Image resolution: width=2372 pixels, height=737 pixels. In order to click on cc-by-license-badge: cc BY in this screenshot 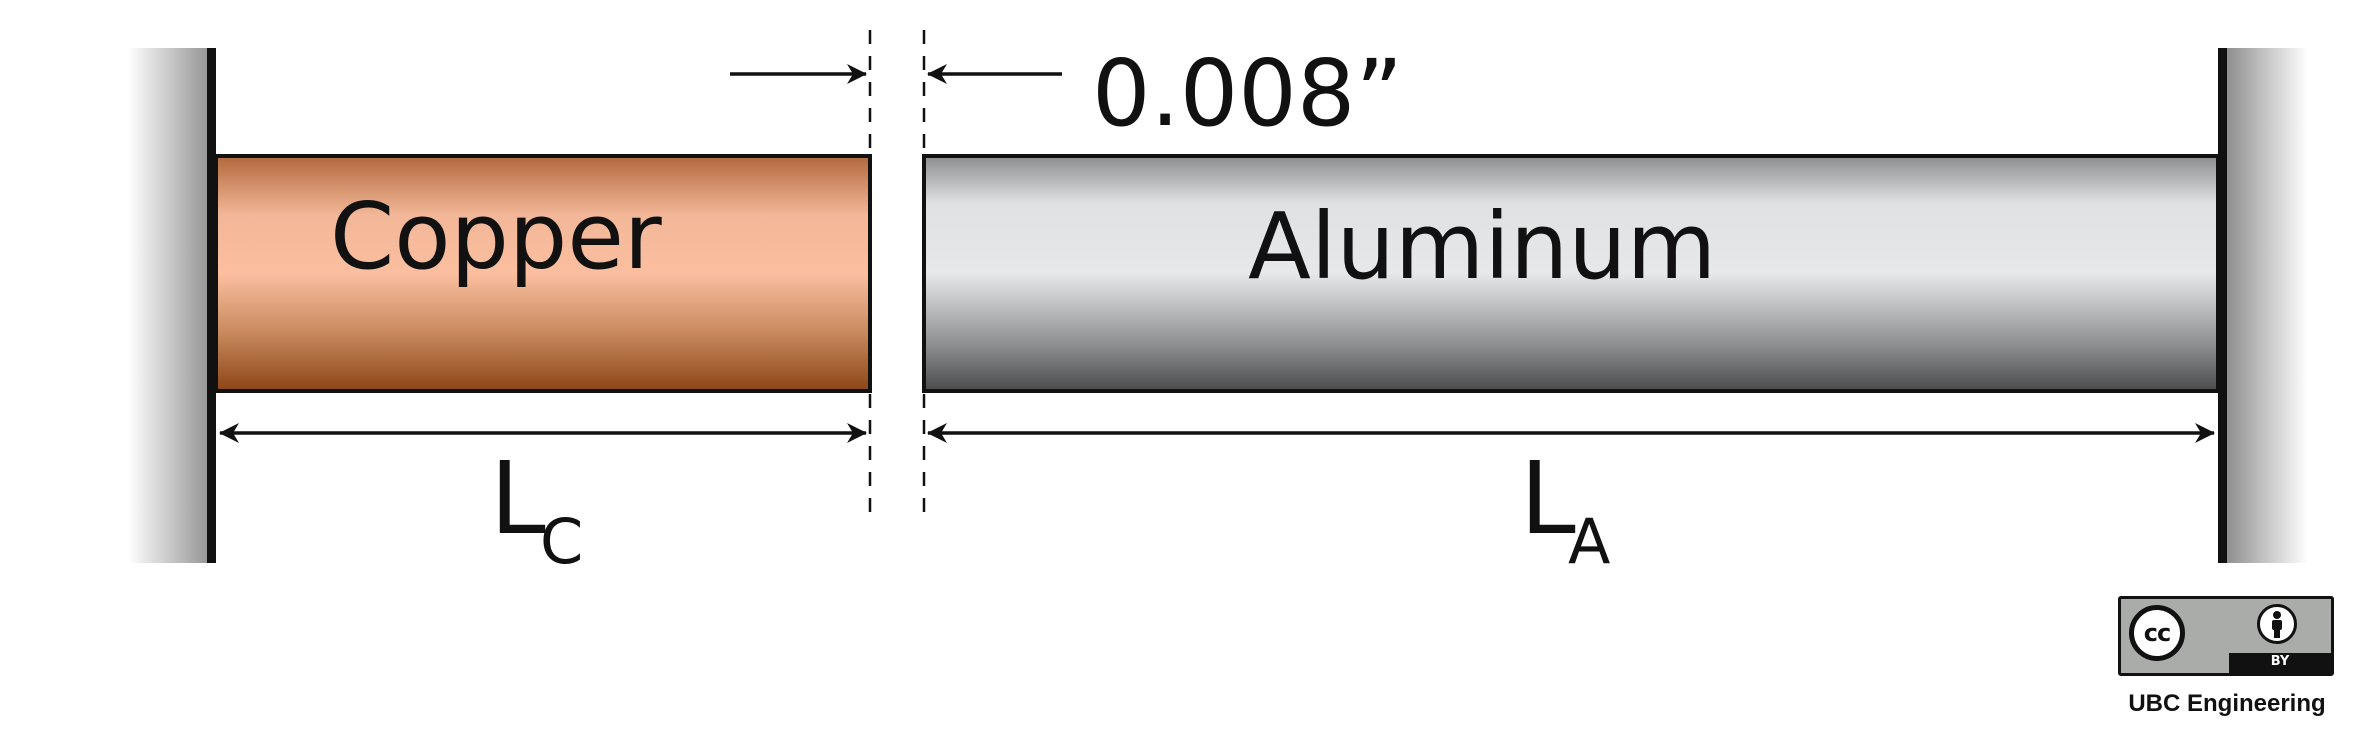, I will do `click(2226, 636)`.